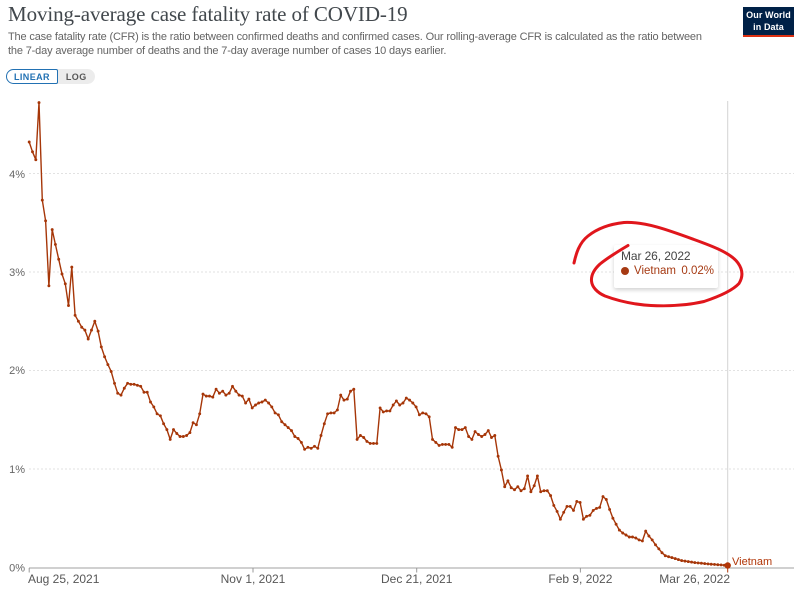 This screenshot has width=800, height=596. What do you see at coordinates (17, 371) in the screenshot?
I see `svg-text: 2%` at bounding box center [17, 371].